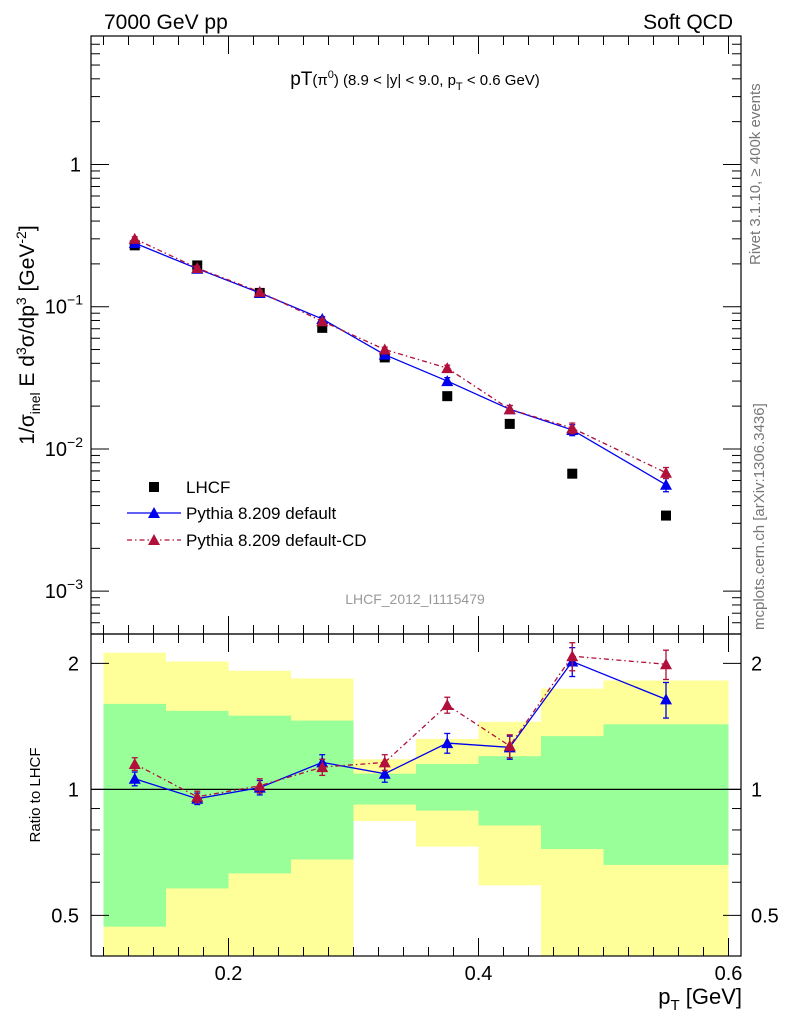  Describe the element at coordinates (700, 999) in the screenshot. I see `x-axis-label: pT [GeV]` at that location.